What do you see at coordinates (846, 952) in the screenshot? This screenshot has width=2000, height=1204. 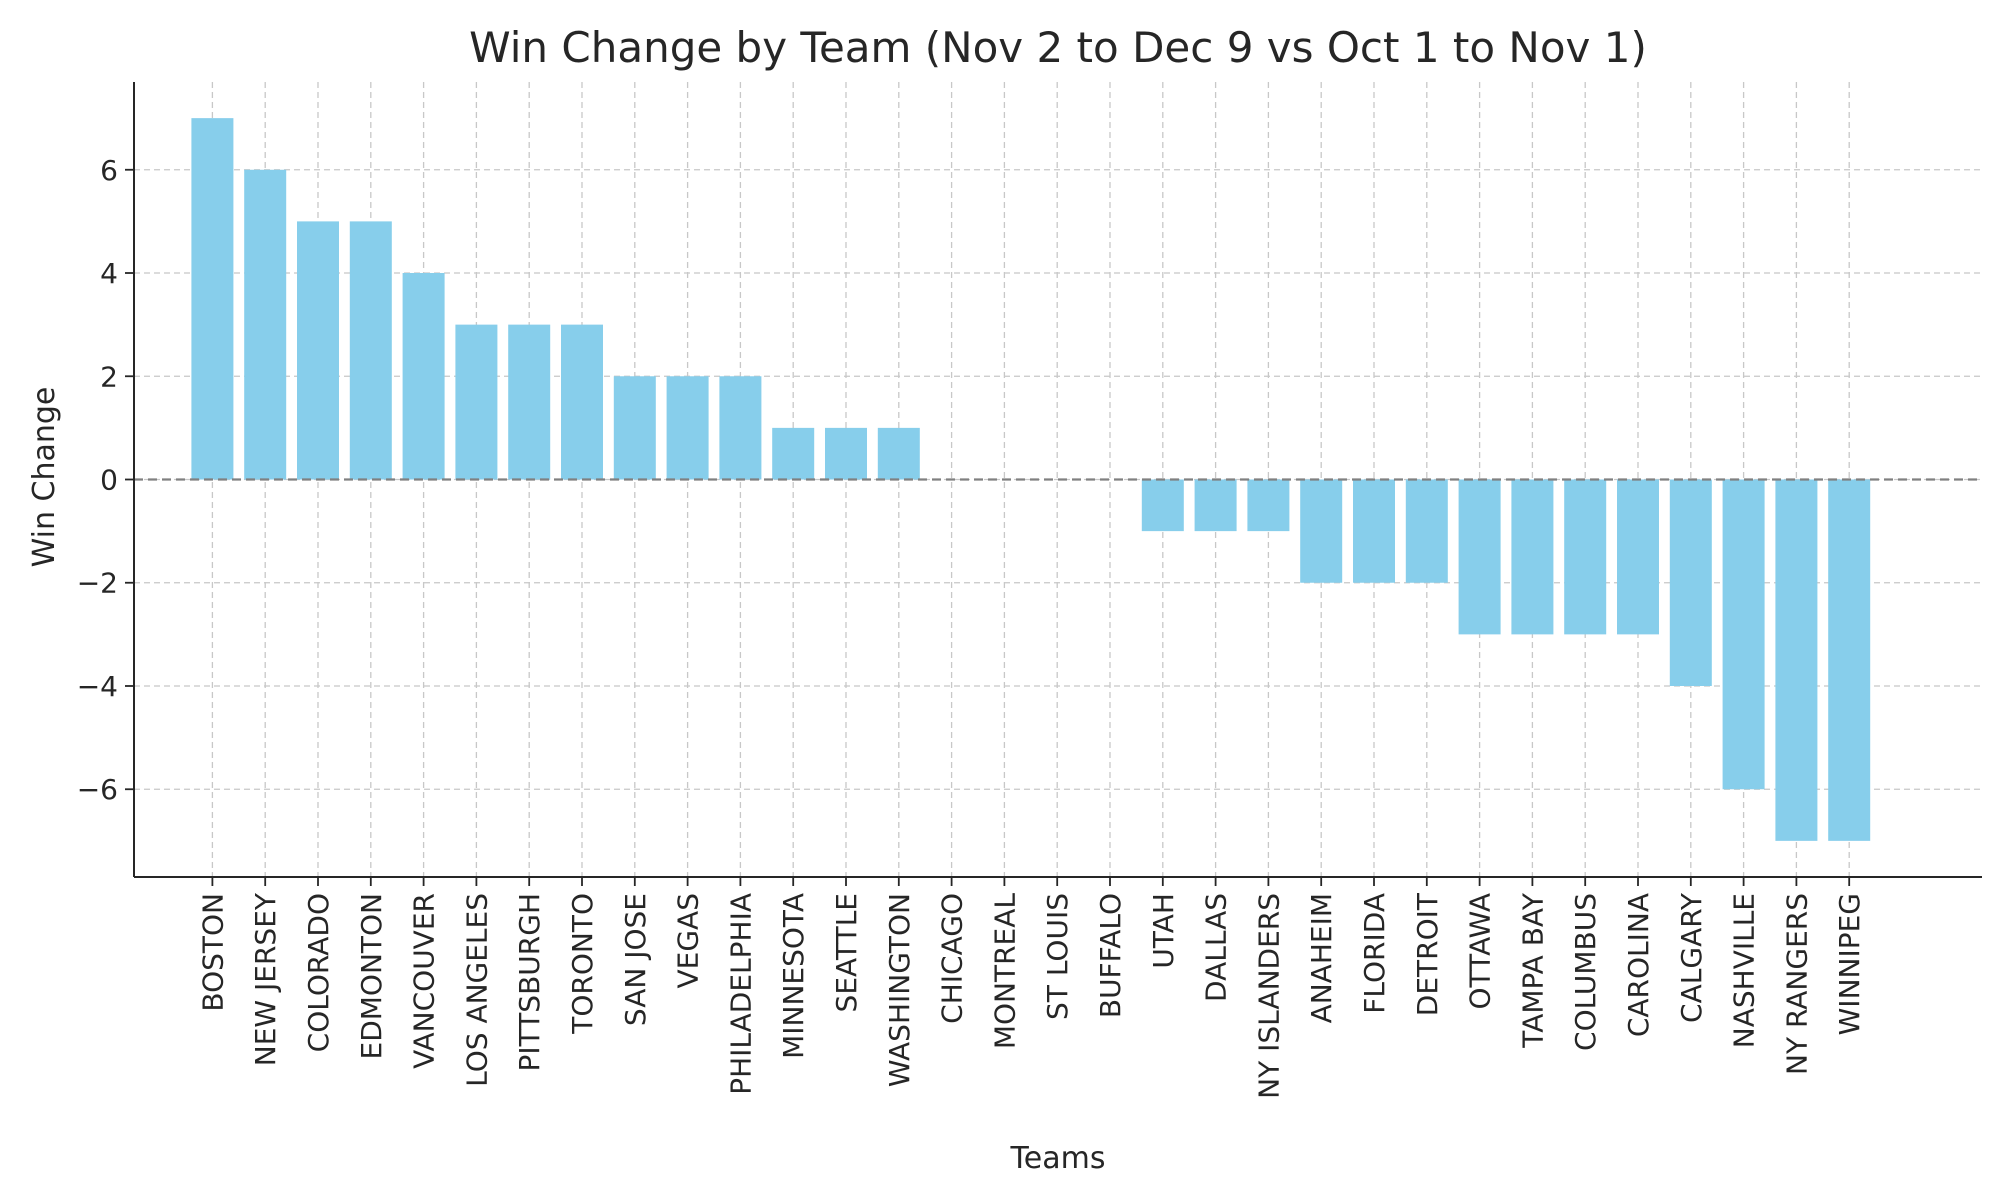 I see `x-tick-label: SEATTLE` at bounding box center [846, 952].